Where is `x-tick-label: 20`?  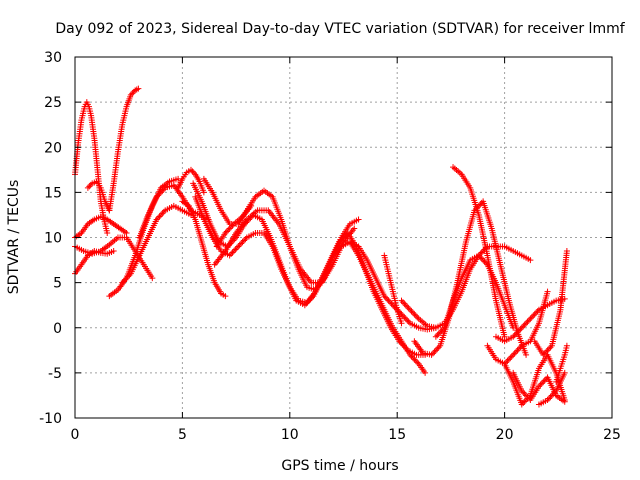
x-tick-label: 20 is located at coordinates (505, 435).